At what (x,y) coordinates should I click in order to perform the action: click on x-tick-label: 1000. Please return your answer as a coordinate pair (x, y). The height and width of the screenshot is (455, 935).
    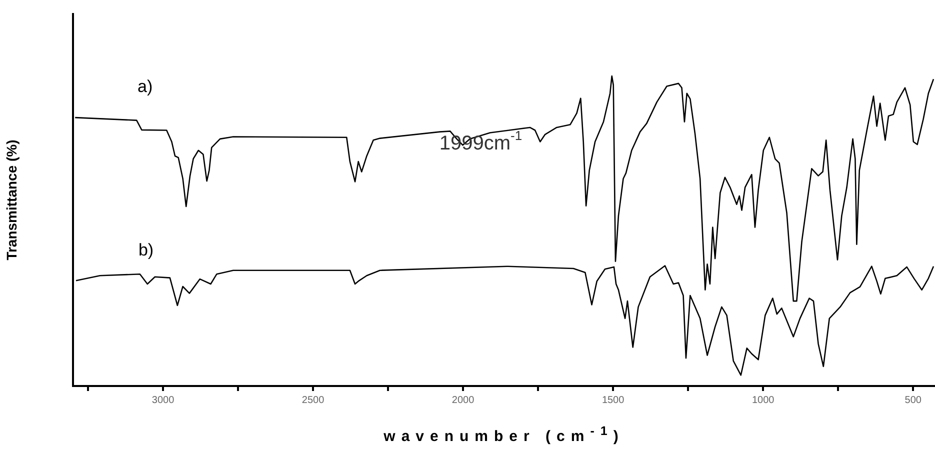
    Looking at the image, I should click on (763, 400).